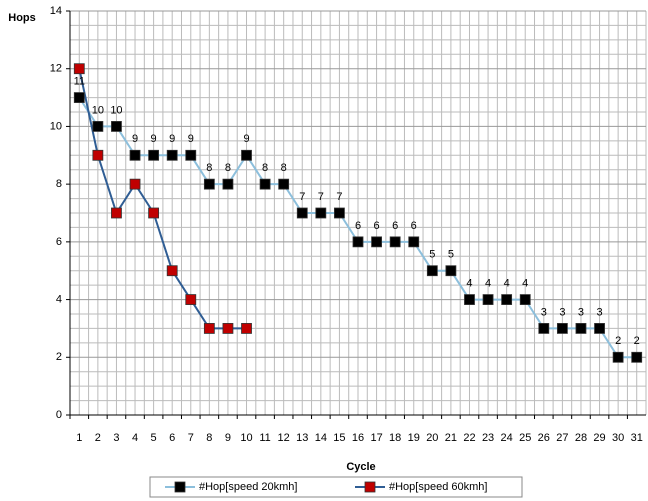 This screenshot has height=501, width=648. I want to click on x-tick-label: 28, so click(581, 438).